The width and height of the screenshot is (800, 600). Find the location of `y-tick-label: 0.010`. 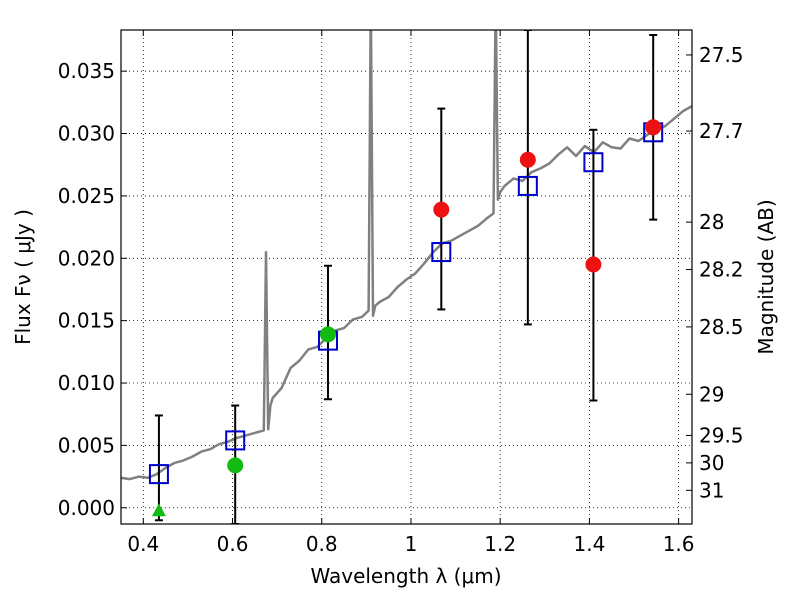

y-tick-label: 0.010 is located at coordinates (86, 383).